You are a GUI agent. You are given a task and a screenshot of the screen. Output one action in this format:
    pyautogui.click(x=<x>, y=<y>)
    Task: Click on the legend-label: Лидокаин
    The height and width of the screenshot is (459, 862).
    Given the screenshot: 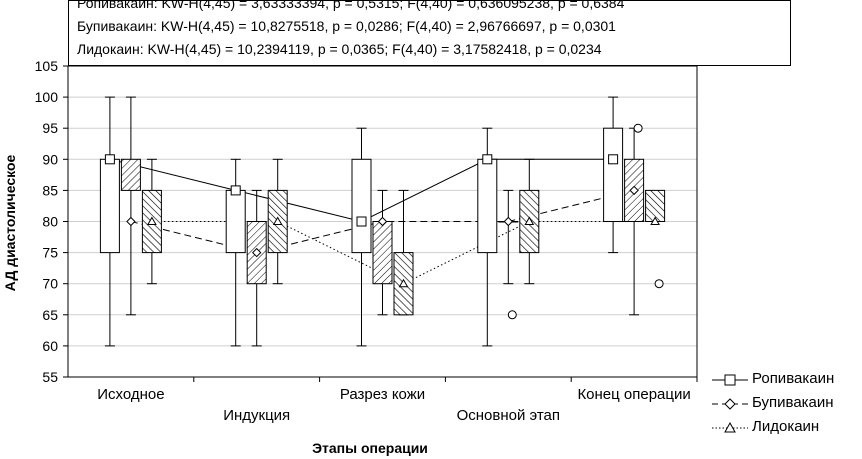 What is the action you would take?
    pyautogui.click(x=786, y=426)
    